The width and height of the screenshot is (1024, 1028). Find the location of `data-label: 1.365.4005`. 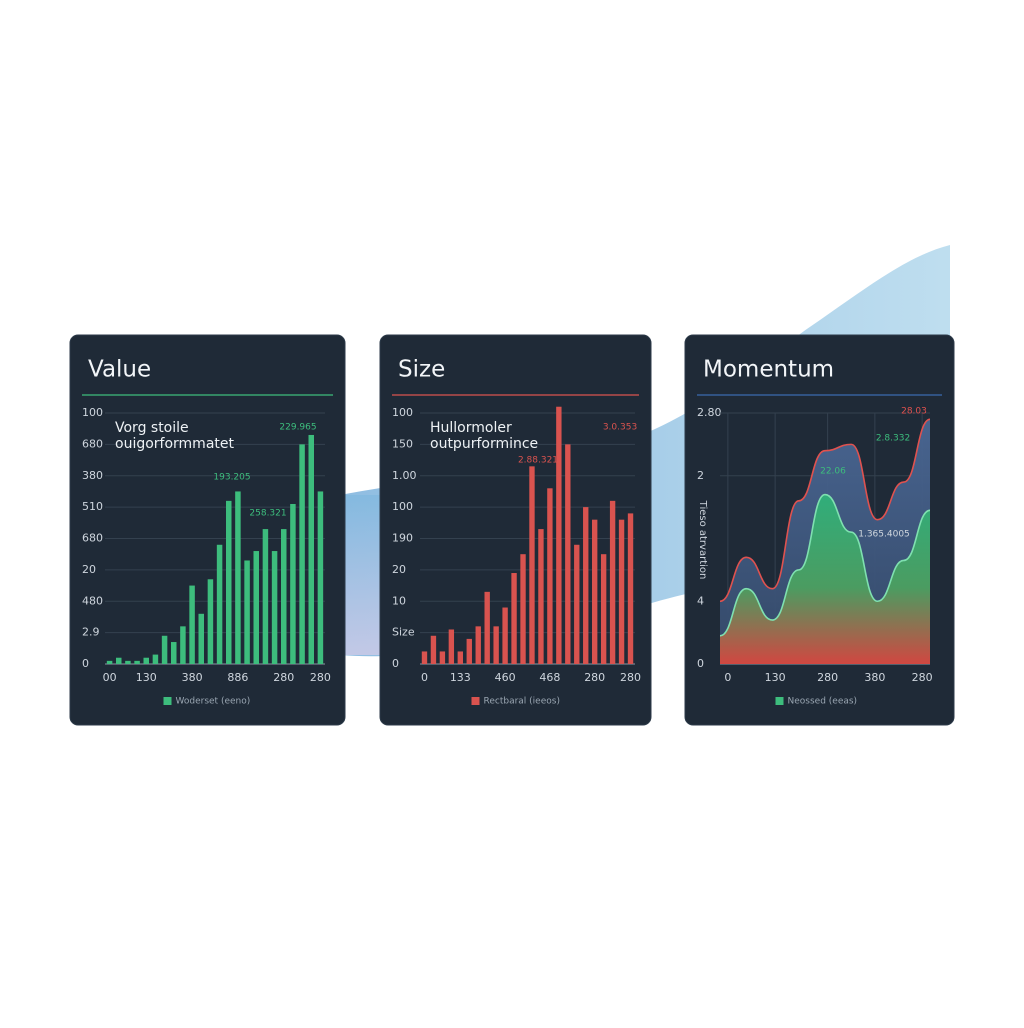

data-label: 1.365.4005 is located at coordinates (884, 535).